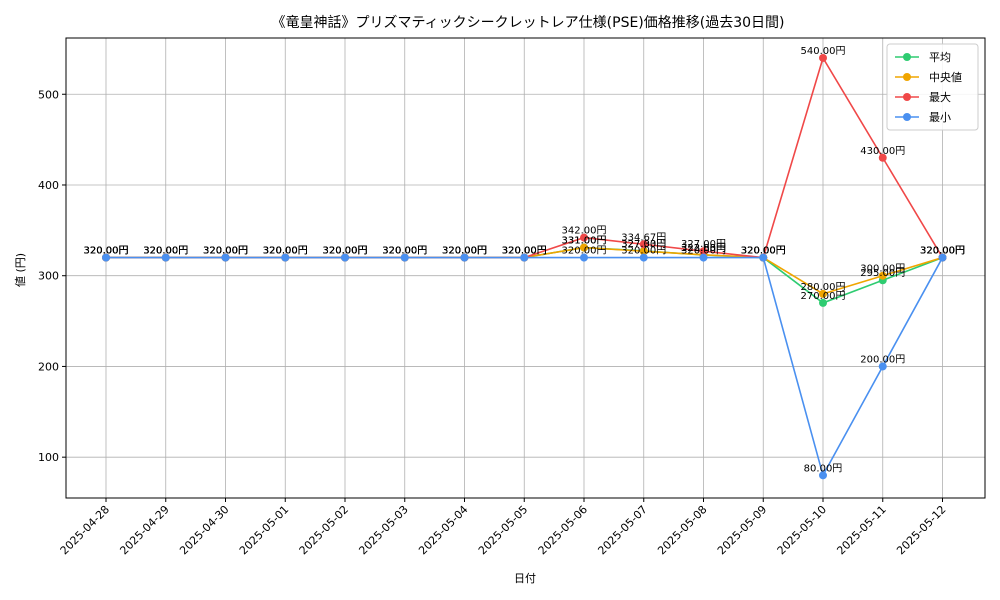 This screenshot has width=1000, height=600. I want to click on data-label: 322.83円, so click(703, 248).